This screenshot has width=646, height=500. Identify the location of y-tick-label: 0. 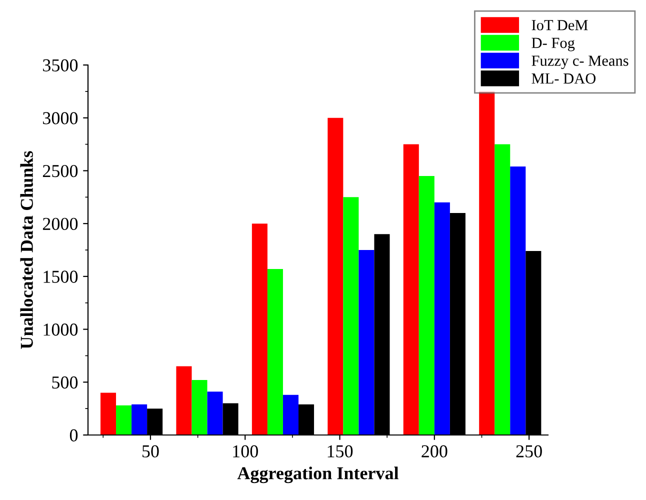
(74, 435).